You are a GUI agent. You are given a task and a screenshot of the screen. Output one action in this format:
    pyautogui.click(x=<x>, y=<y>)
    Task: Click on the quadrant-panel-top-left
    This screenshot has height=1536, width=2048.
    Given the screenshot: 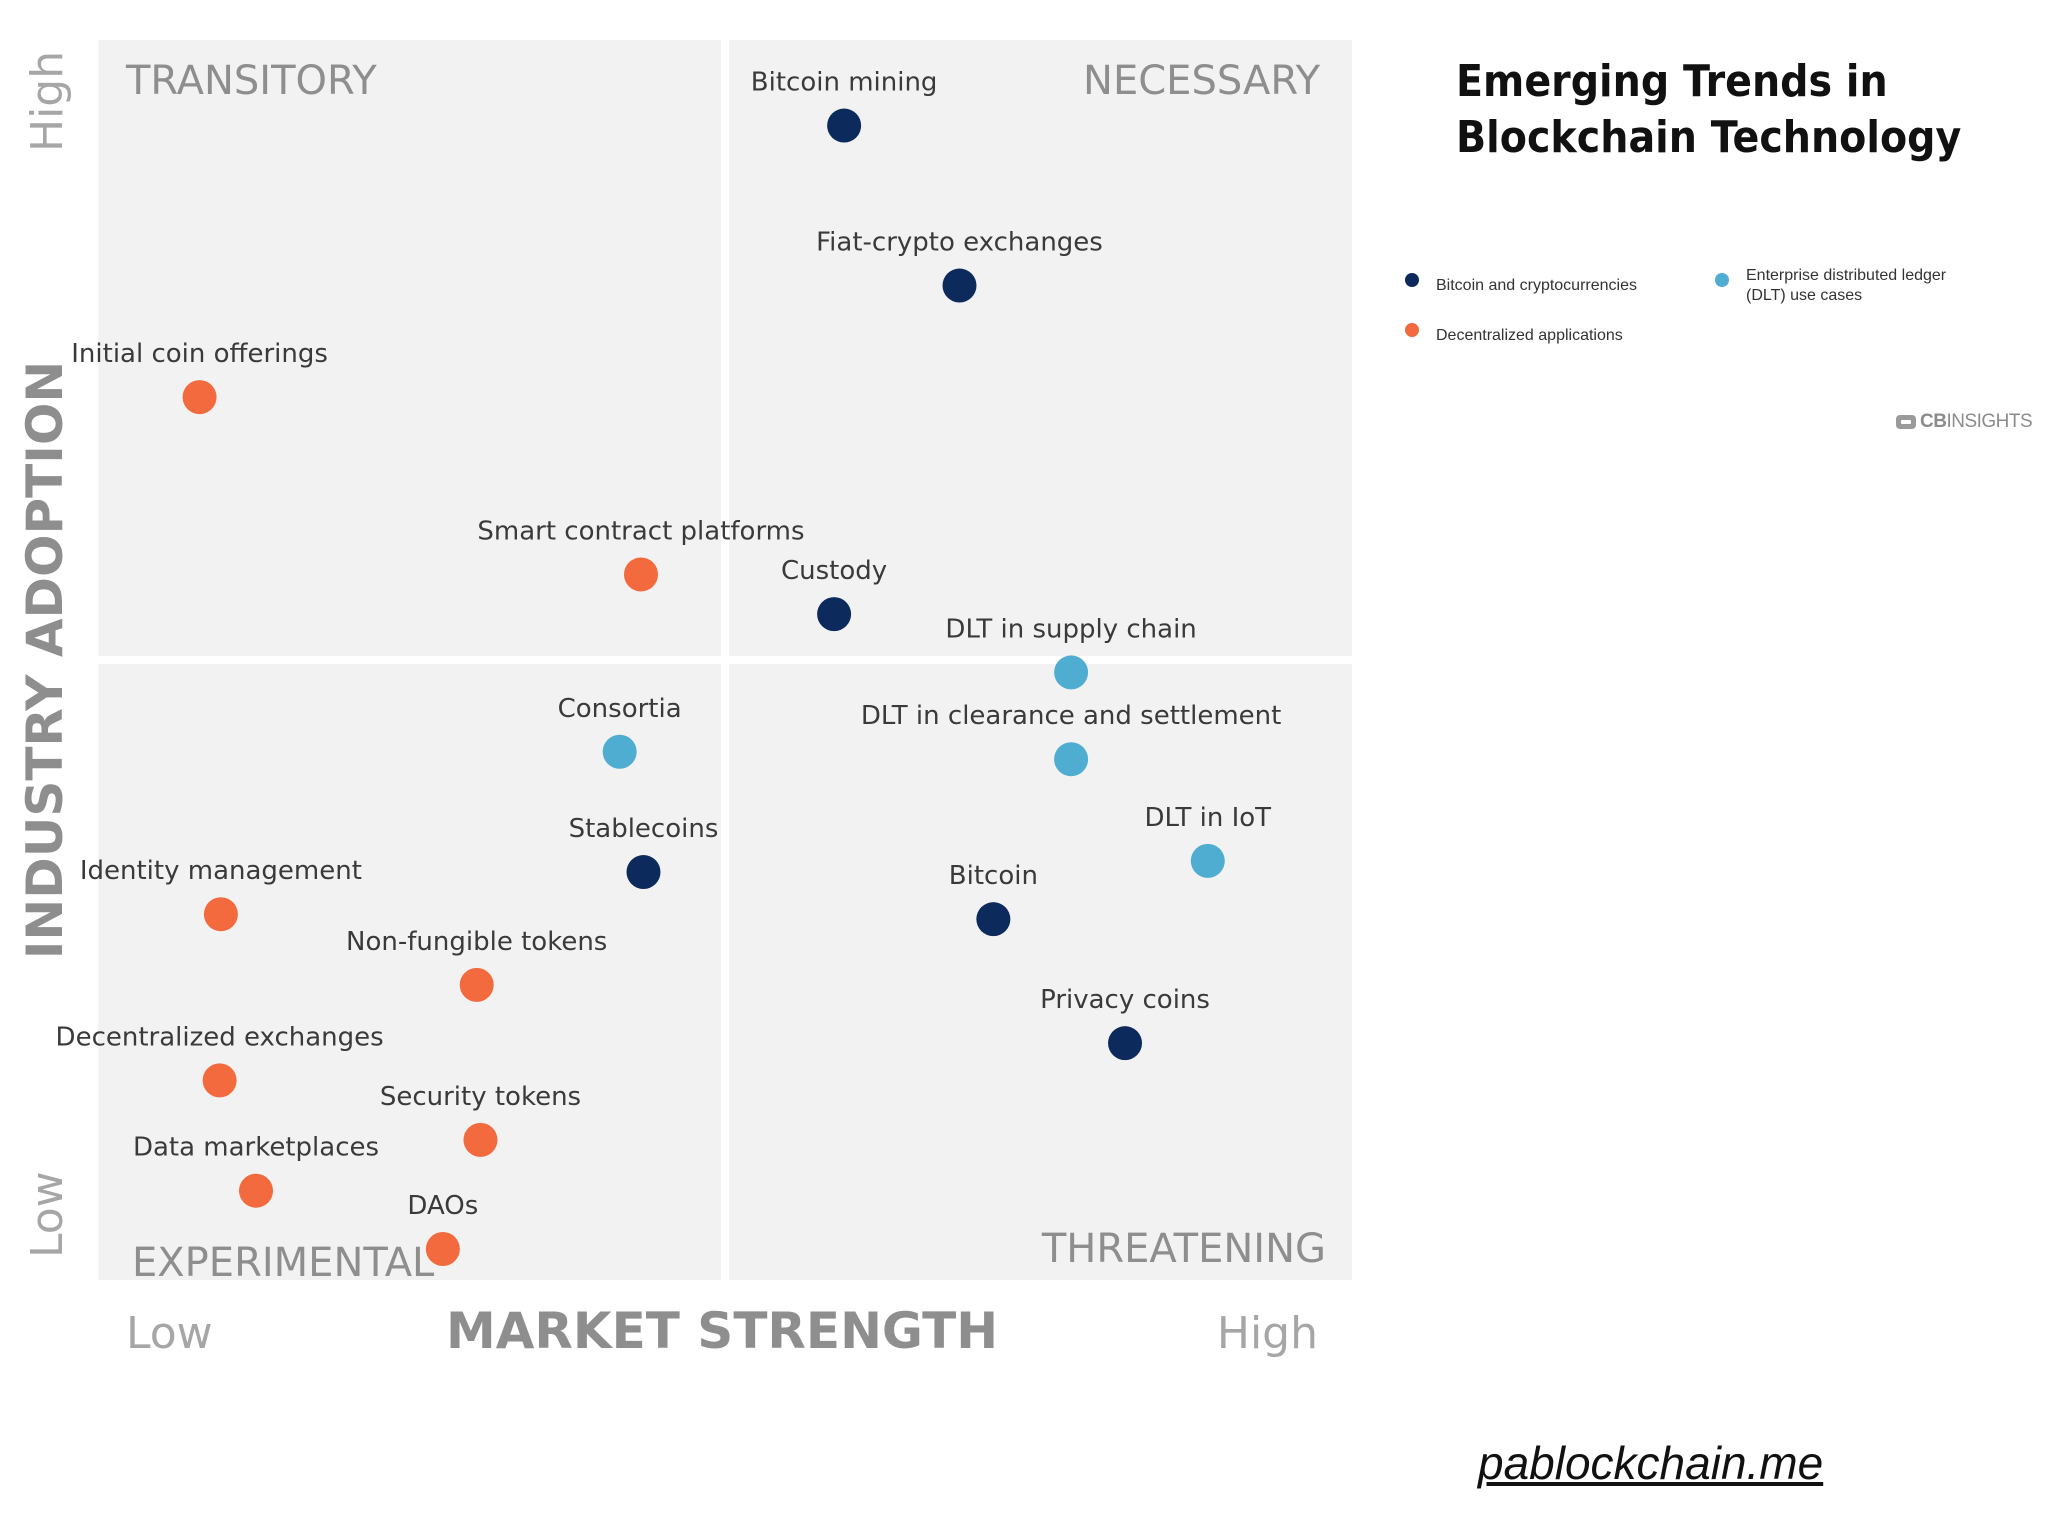 What is the action you would take?
    pyautogui.click(x=409, y=348)
    